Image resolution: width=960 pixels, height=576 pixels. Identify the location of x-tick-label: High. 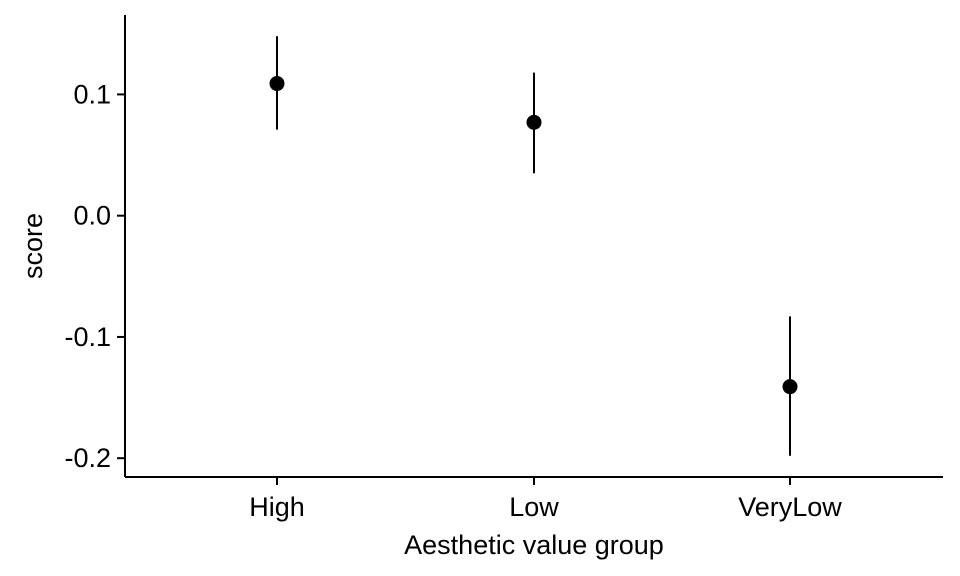
(277, 507).